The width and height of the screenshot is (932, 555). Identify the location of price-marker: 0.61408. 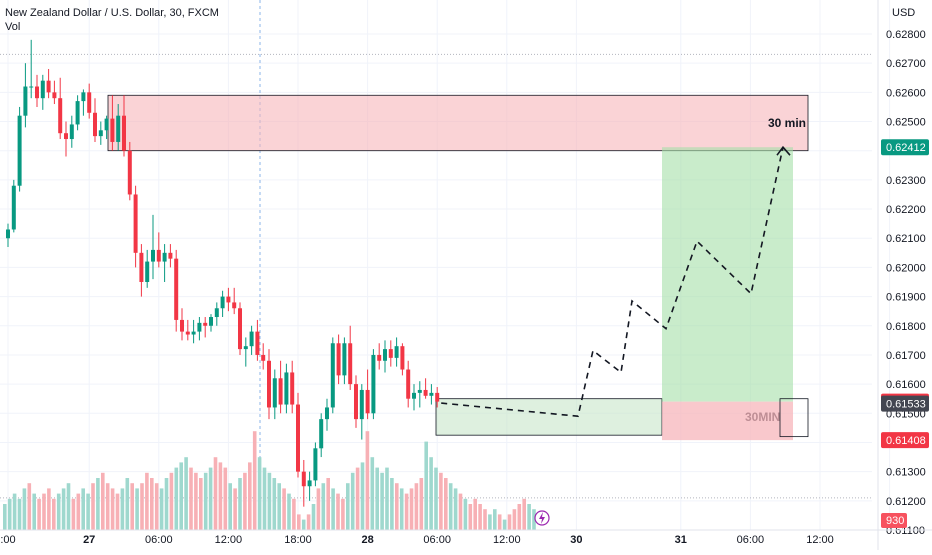
(905, 440).